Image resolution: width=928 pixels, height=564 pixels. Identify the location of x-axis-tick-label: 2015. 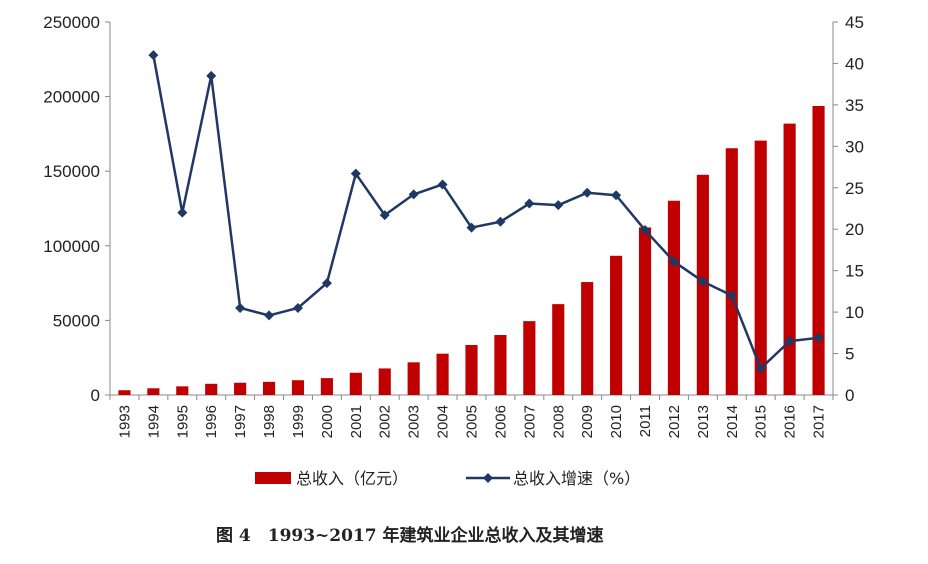
(761, 421).